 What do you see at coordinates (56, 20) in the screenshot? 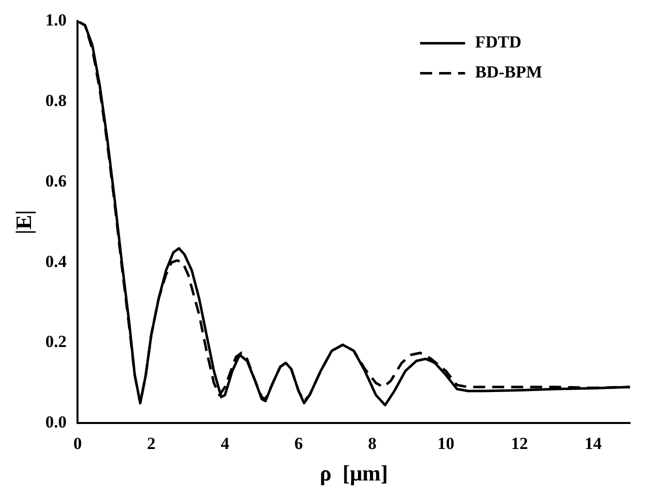
I see `y-tick-label: 1.0` at bounding box center [56, 20].